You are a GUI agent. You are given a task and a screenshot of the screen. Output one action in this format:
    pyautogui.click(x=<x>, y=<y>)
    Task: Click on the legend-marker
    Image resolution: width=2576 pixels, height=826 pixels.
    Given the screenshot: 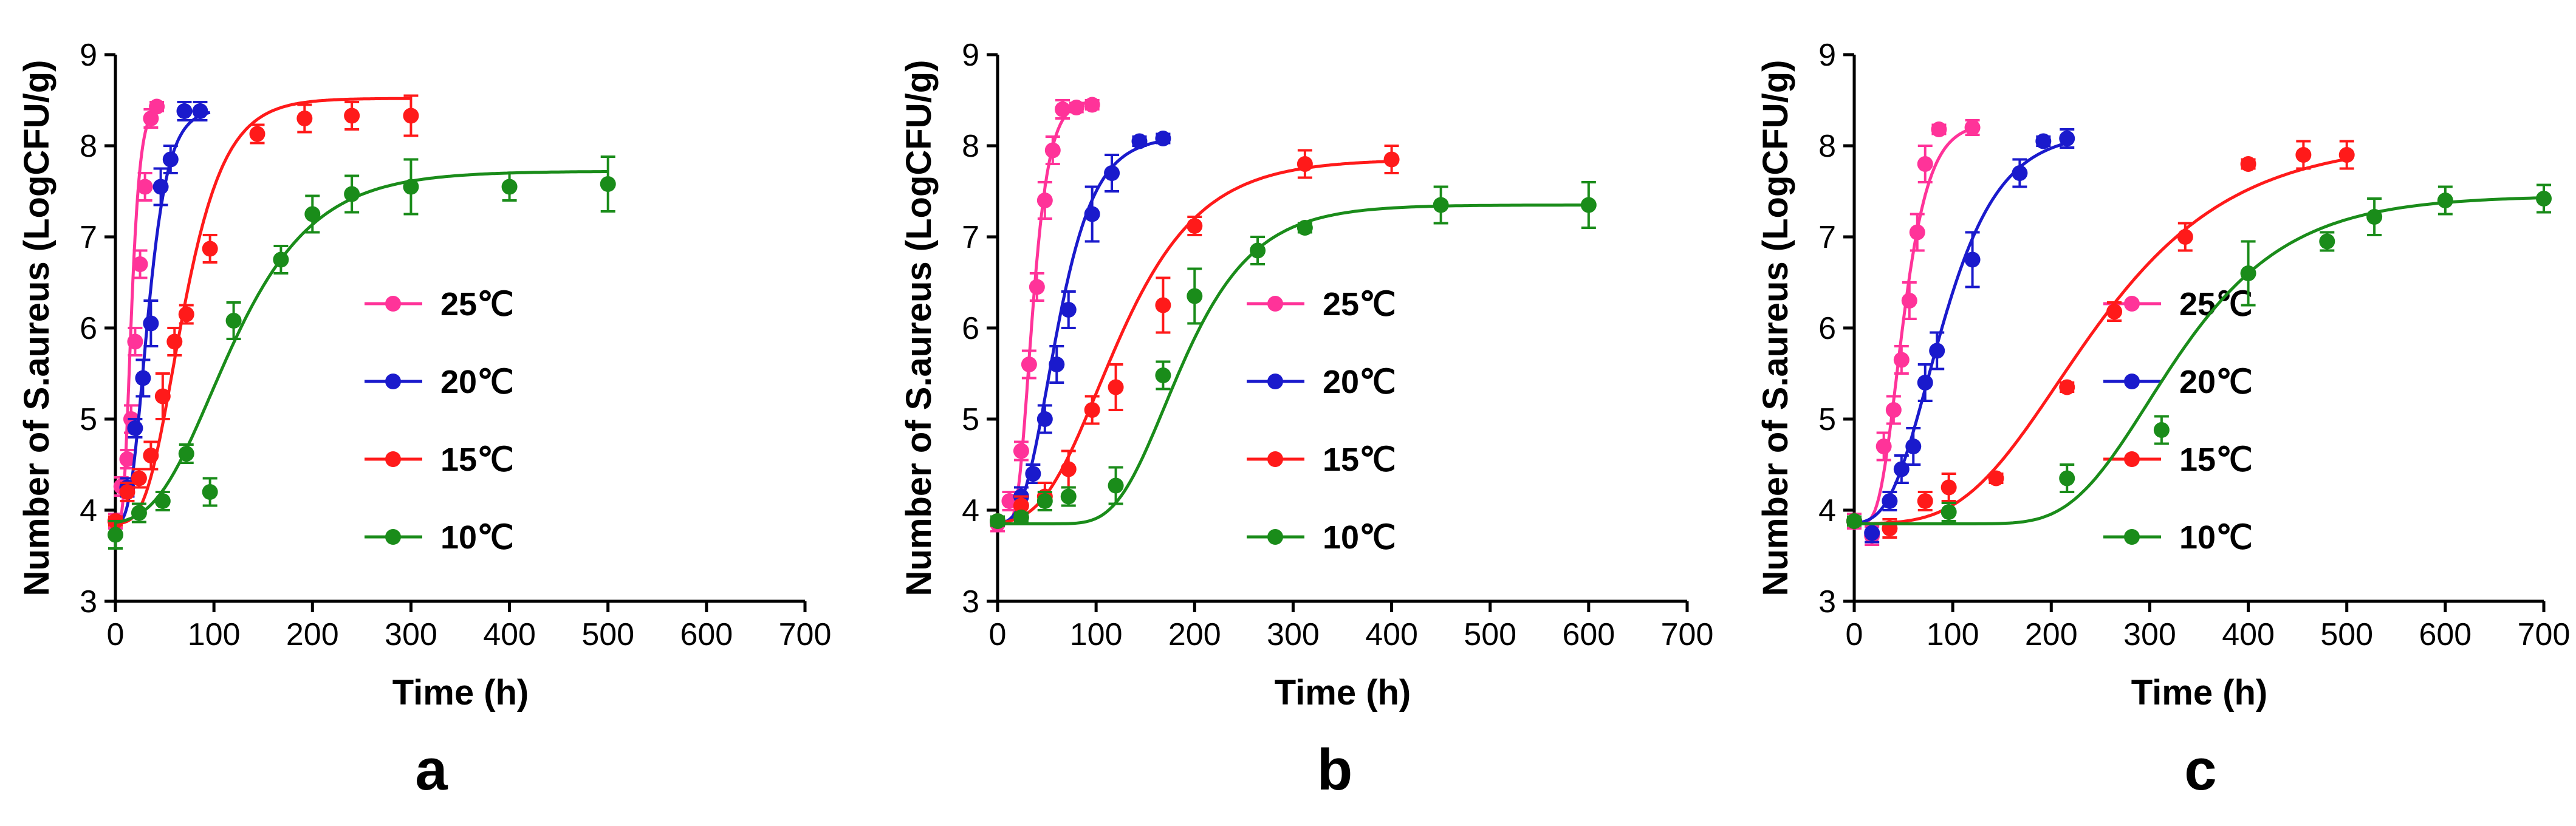 What is the action you would take?
    pyautogui.click(x=1275, y=381)
    